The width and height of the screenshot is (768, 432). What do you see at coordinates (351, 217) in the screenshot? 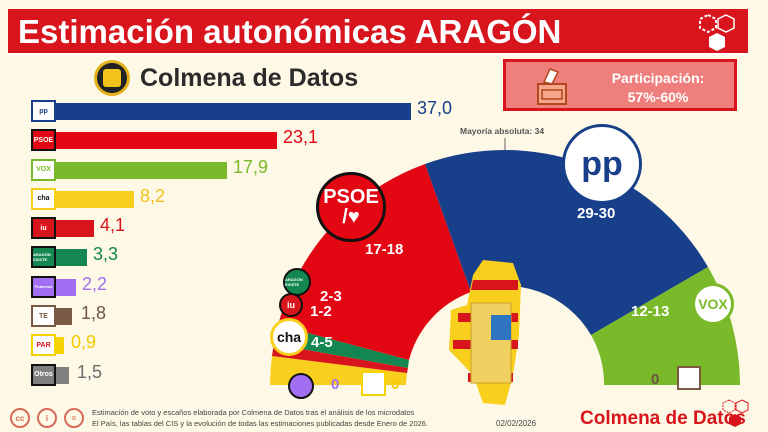
I see `psoe-heart-icon: /♥` at bounding box center [351, 217].